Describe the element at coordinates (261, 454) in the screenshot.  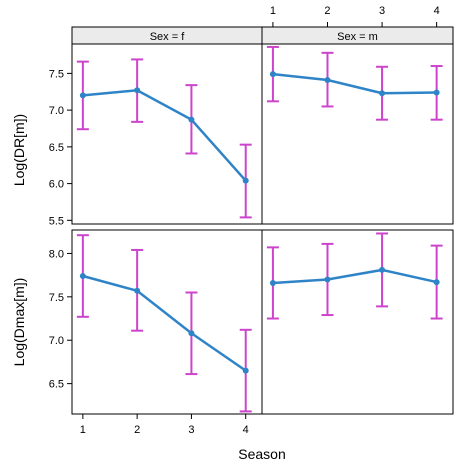
I see `x-axis-label: Season` at that location.